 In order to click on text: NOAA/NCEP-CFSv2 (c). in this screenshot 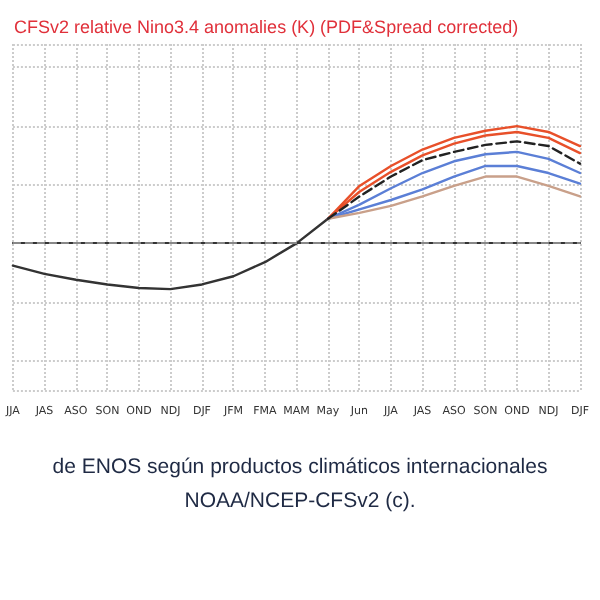, I will do `click(300, 501)`.